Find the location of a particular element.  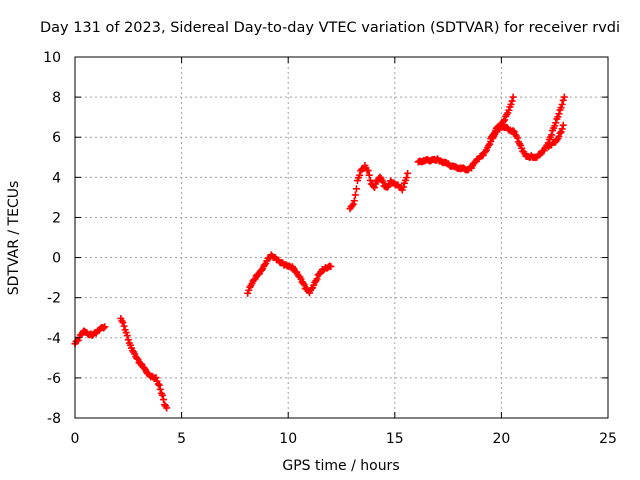

x-tick-label: 5 is located at coordinates (181, 439).